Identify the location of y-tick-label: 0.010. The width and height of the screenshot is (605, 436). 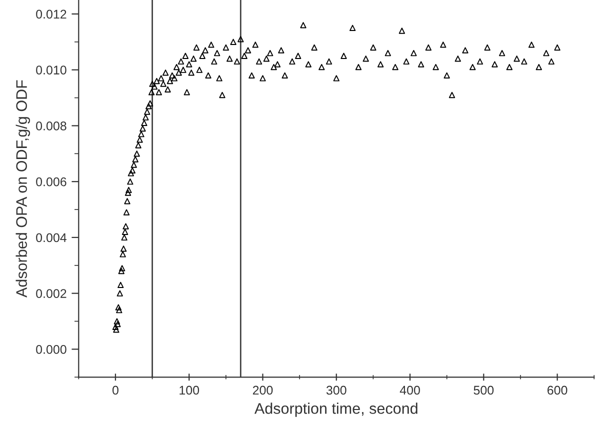
(51, 70).